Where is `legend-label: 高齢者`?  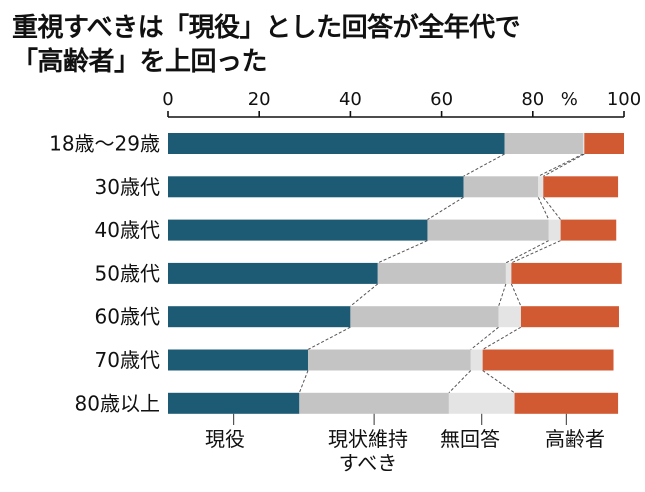 legend-label: 高齢者 is located at coordinates (575, 439).